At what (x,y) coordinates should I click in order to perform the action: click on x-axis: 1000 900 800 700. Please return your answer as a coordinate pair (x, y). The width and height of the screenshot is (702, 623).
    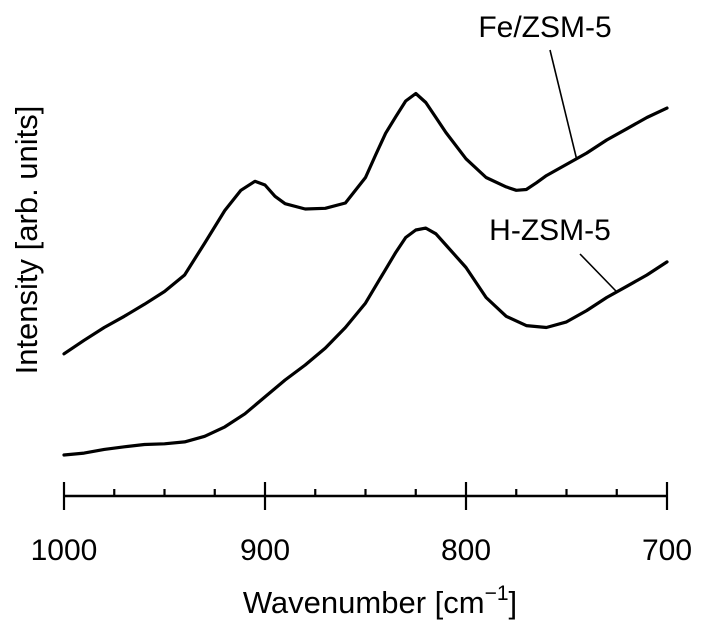
    Looking at the image, I should click on (361, 524).